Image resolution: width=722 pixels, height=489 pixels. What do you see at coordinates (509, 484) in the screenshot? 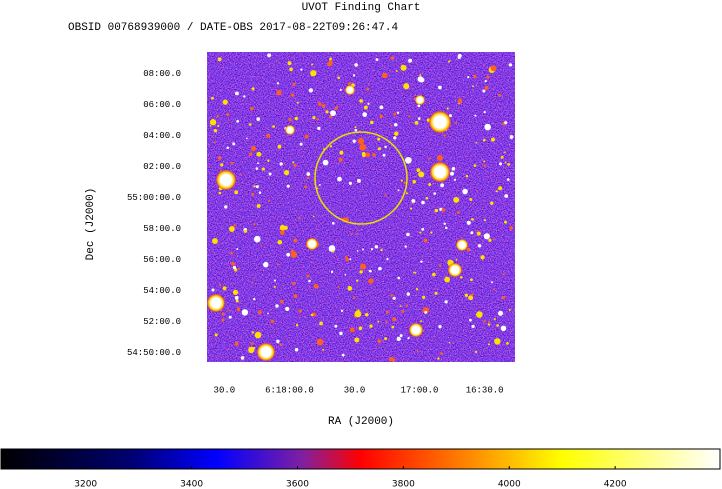
I see `colorbar-tick-label: 4000` at bounding box center [509, 484].